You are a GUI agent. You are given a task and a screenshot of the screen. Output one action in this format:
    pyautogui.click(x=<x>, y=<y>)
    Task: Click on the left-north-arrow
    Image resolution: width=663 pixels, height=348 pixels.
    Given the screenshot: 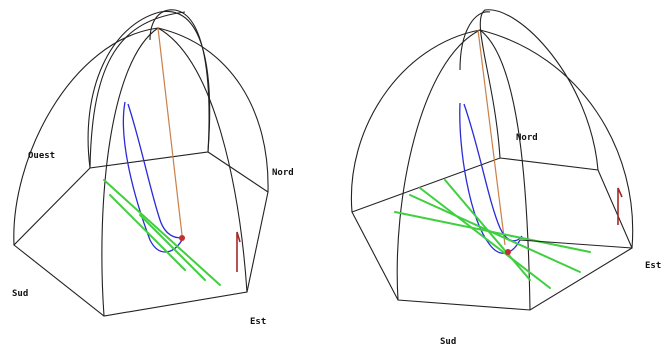 What is the action you would take?
    pyautogui.click(x=238, y=251)
    